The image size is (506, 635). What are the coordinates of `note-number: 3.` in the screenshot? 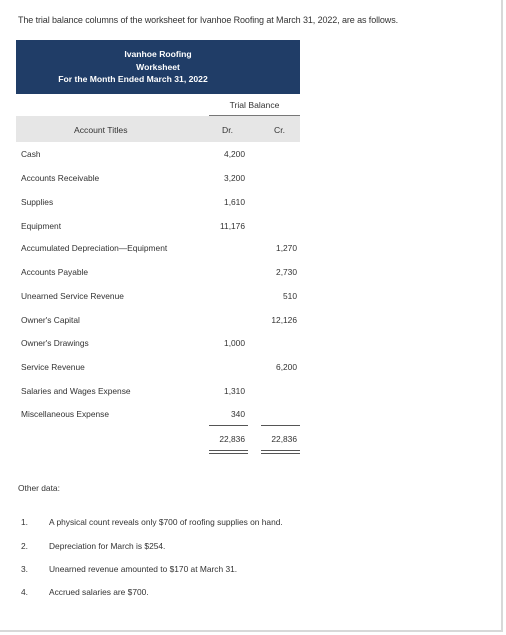 It's located at (24, 569).